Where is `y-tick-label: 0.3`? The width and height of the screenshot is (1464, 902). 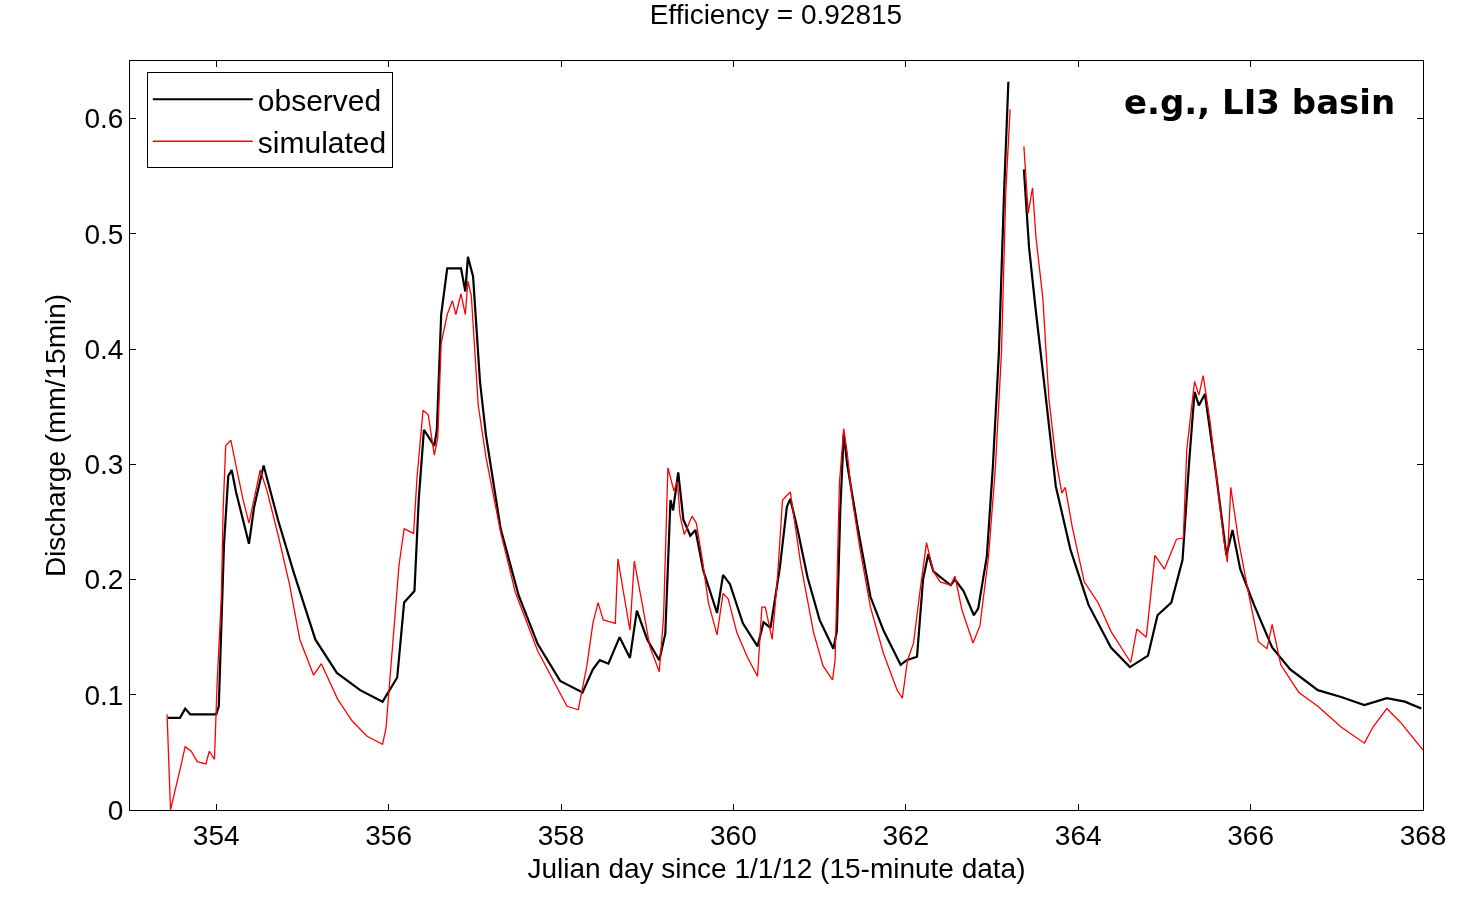 y-tick-label: 0.3 is located at coordinates (104, 465).